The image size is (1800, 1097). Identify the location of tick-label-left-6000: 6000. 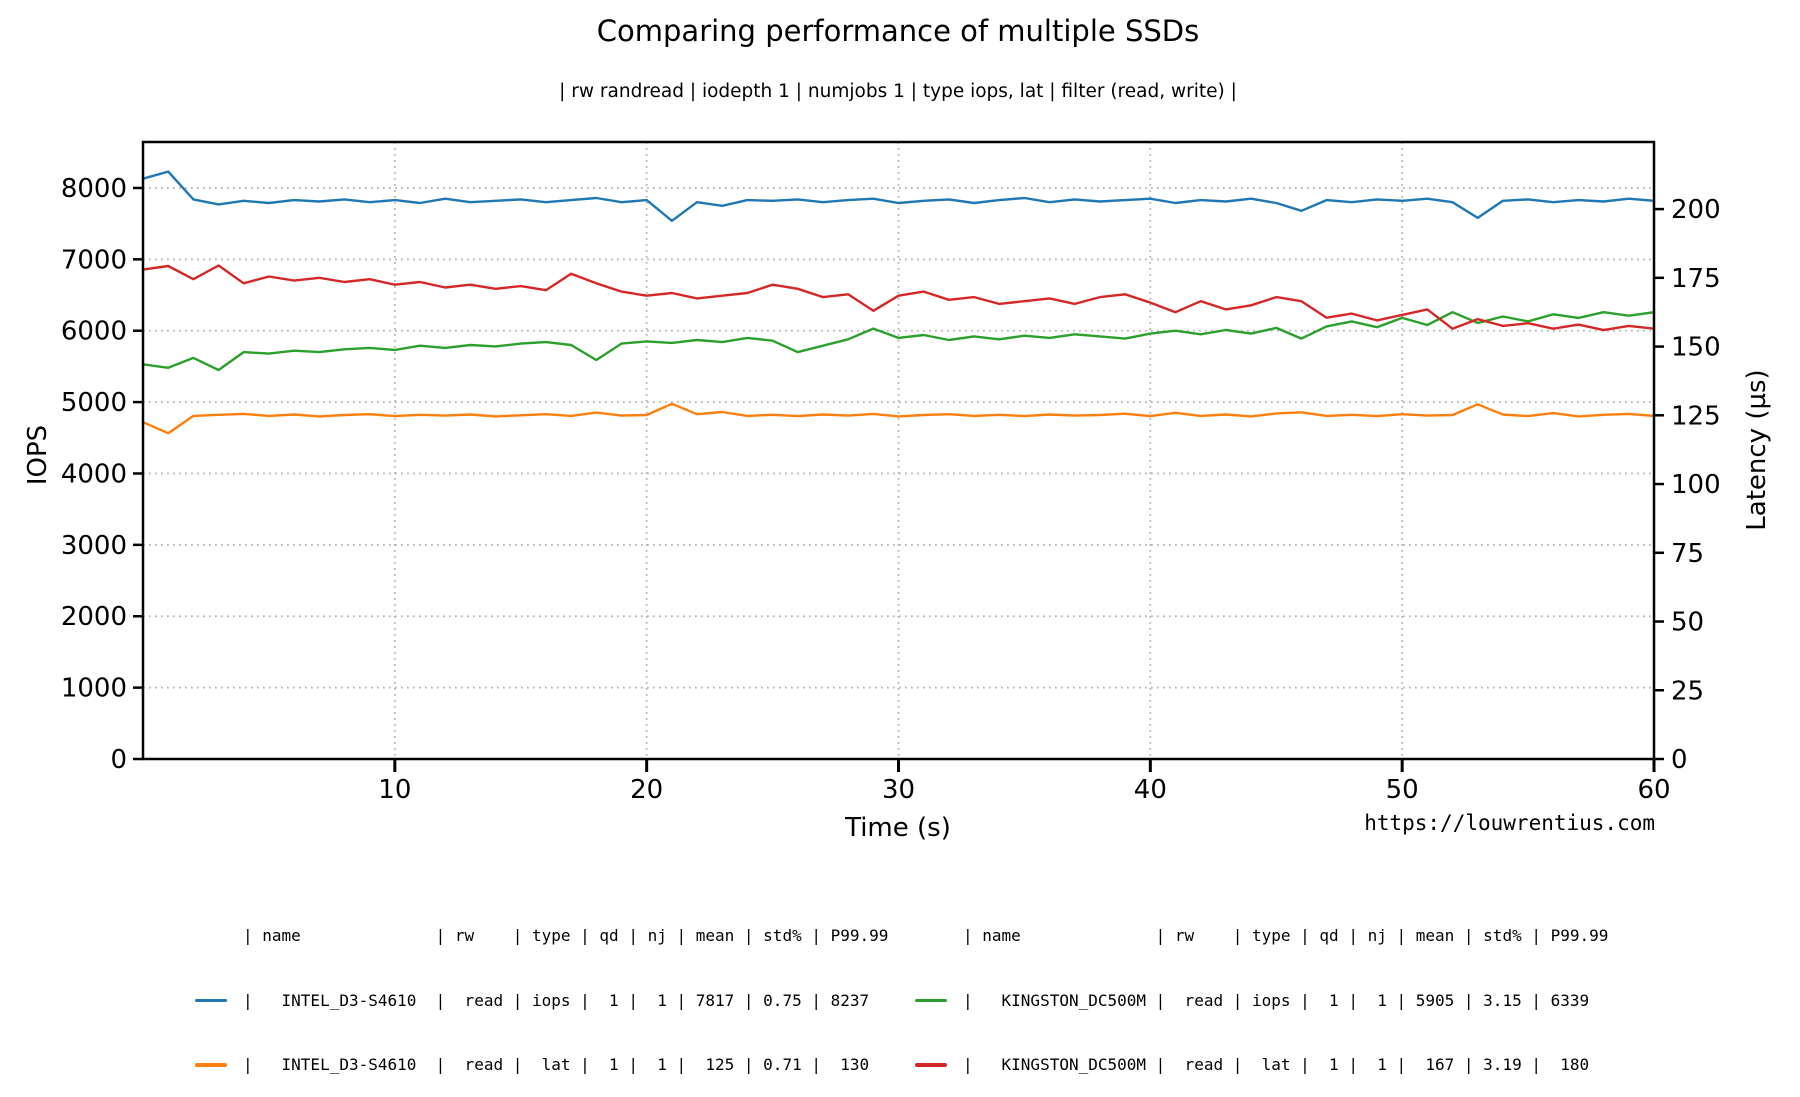
(94, 332).